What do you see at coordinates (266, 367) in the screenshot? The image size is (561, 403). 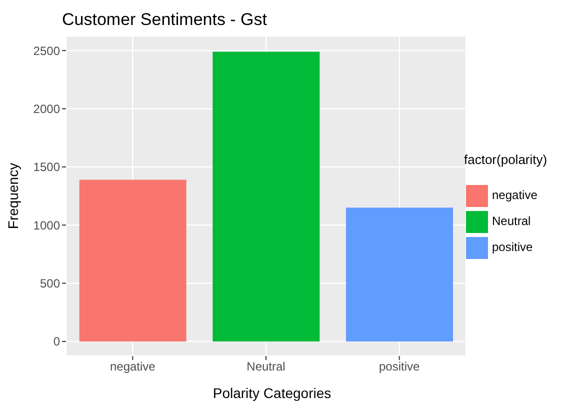 I see `x-tick-label: Neutral` at bounding box center [266, 367].